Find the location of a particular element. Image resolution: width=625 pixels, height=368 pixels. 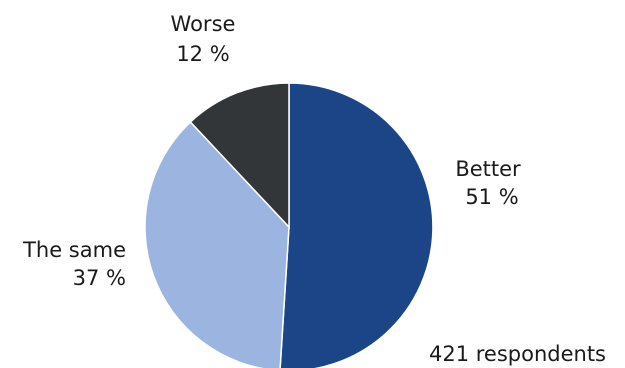

slice-label-worse: Worse is located at coordinates (203, 24).